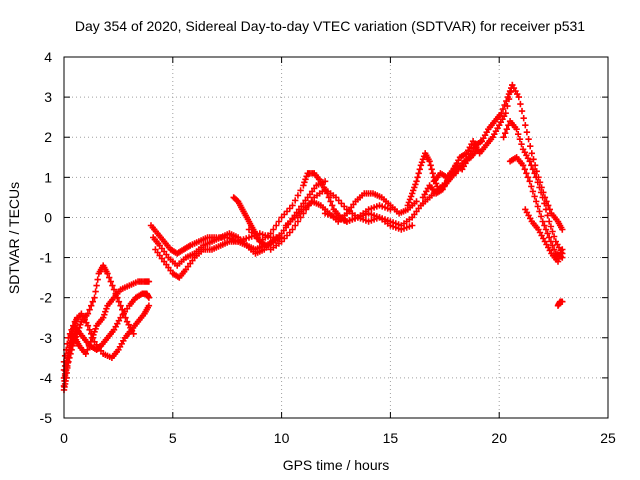 This screenshot has width=640, height=480. What do you see at coordinates (173, 438) in the screenshot?
I see `x-tick-label: 5` at bounding box center [173, 438].